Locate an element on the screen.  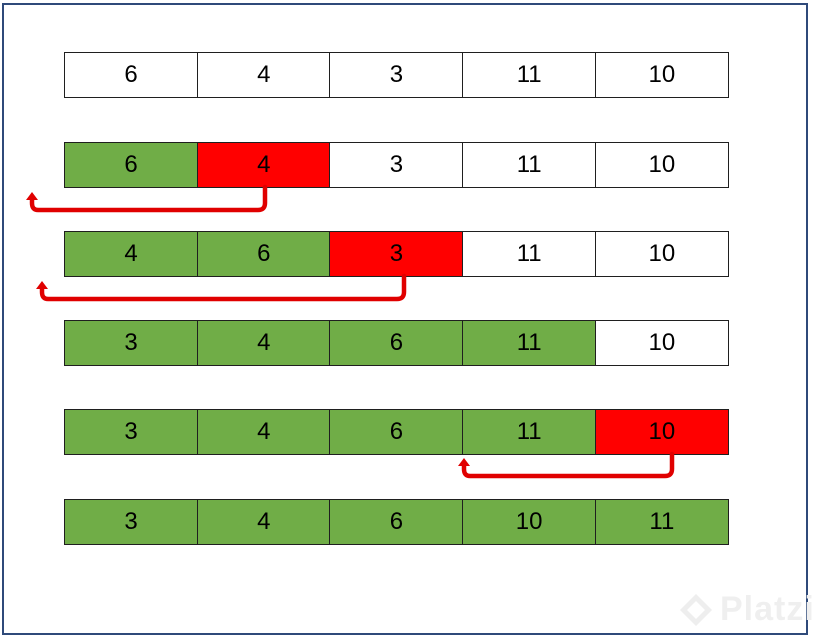
platzi-watermark: Platzi is located at coordinates (746, 609).